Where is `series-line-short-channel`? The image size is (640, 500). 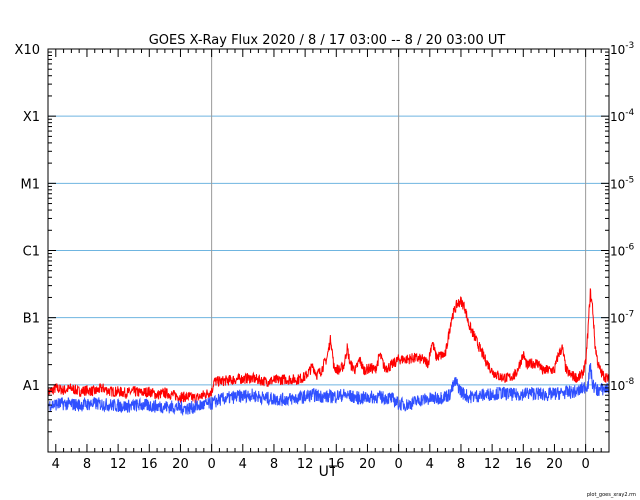 series-line-short-channel is located at coordinates (328, 390).